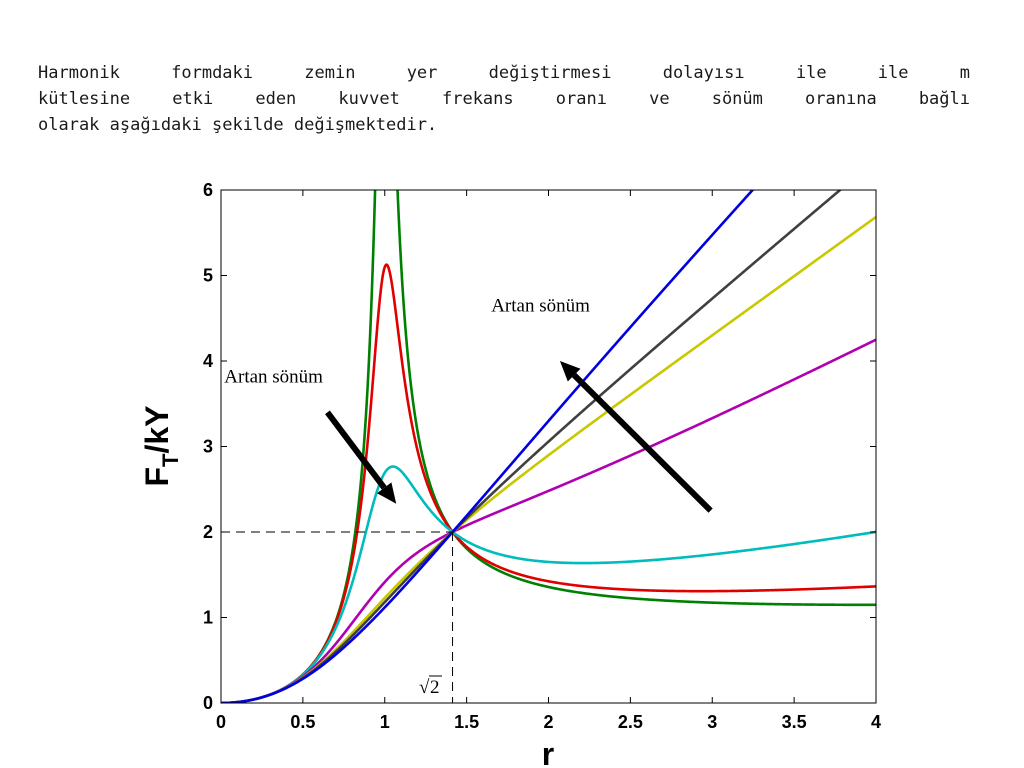 This screenshot has width=1024, height=768. I want to click on x-tick-label: 3.5, so click(794, 722).